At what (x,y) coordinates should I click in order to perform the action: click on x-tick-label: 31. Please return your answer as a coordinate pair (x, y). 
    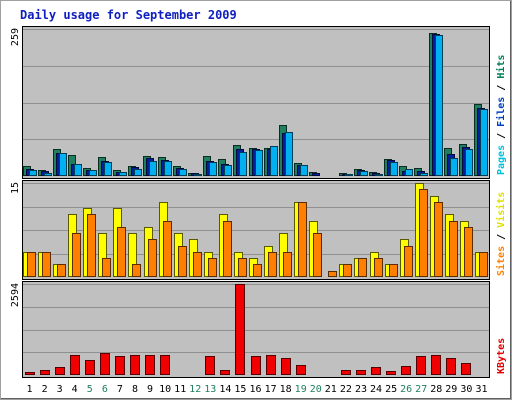
    Looking at the image, I should click on (481, 389).